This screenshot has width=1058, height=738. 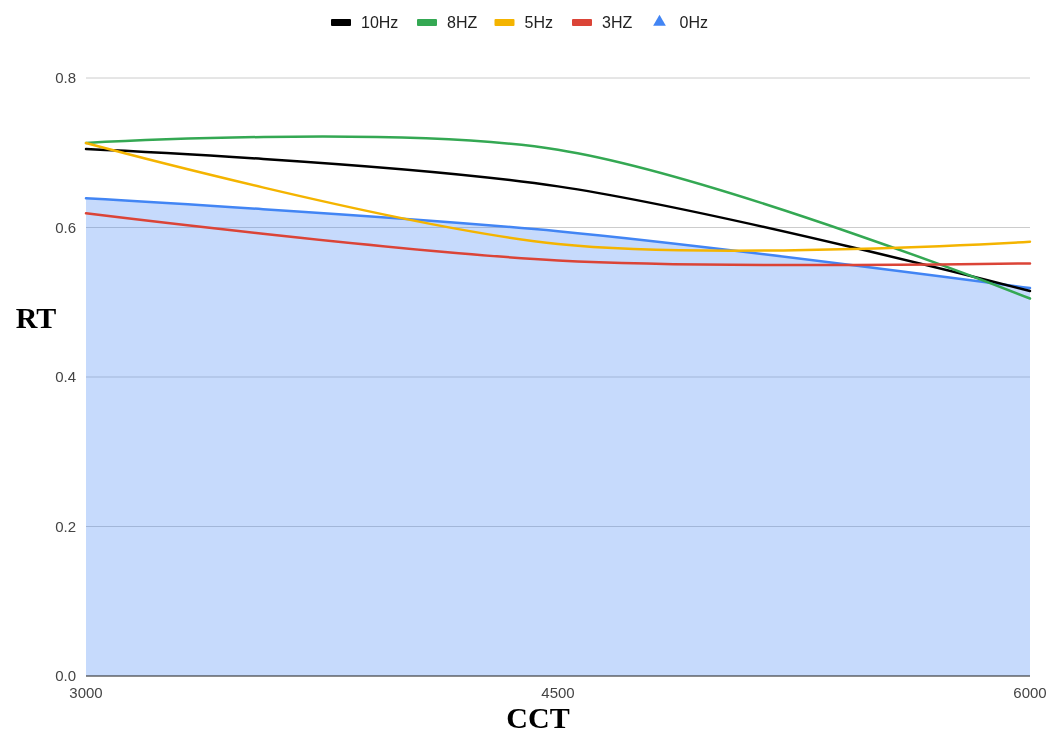 I want to click on y-axis-title: RT, so click(x=36, y=317).